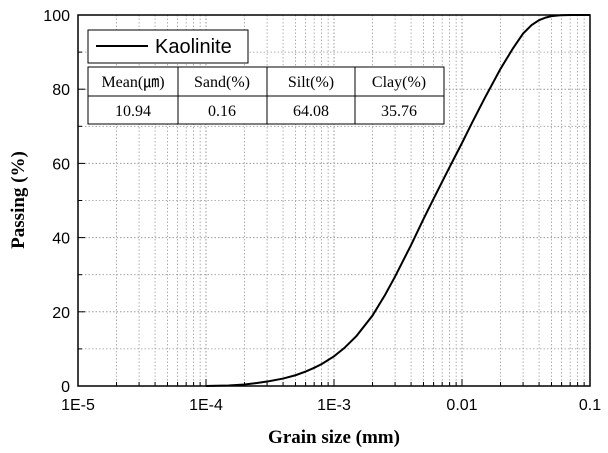 This screenshot has height=453, width=608. I want to click on table-value-clay: 35.76, so click(399, 111).